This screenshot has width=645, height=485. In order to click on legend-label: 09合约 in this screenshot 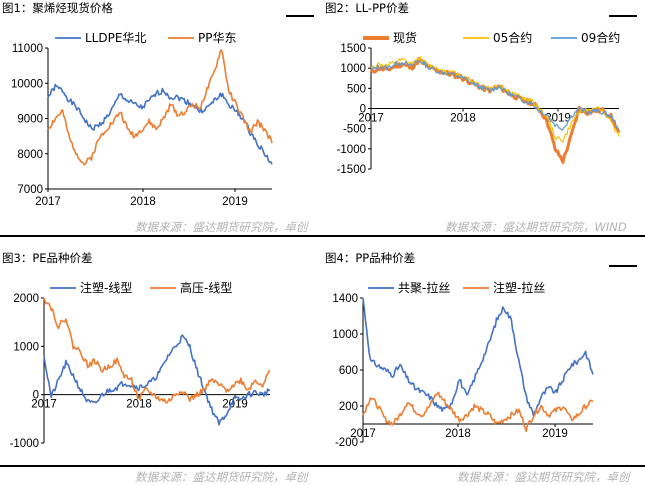, I will do `click(600, 37)`.